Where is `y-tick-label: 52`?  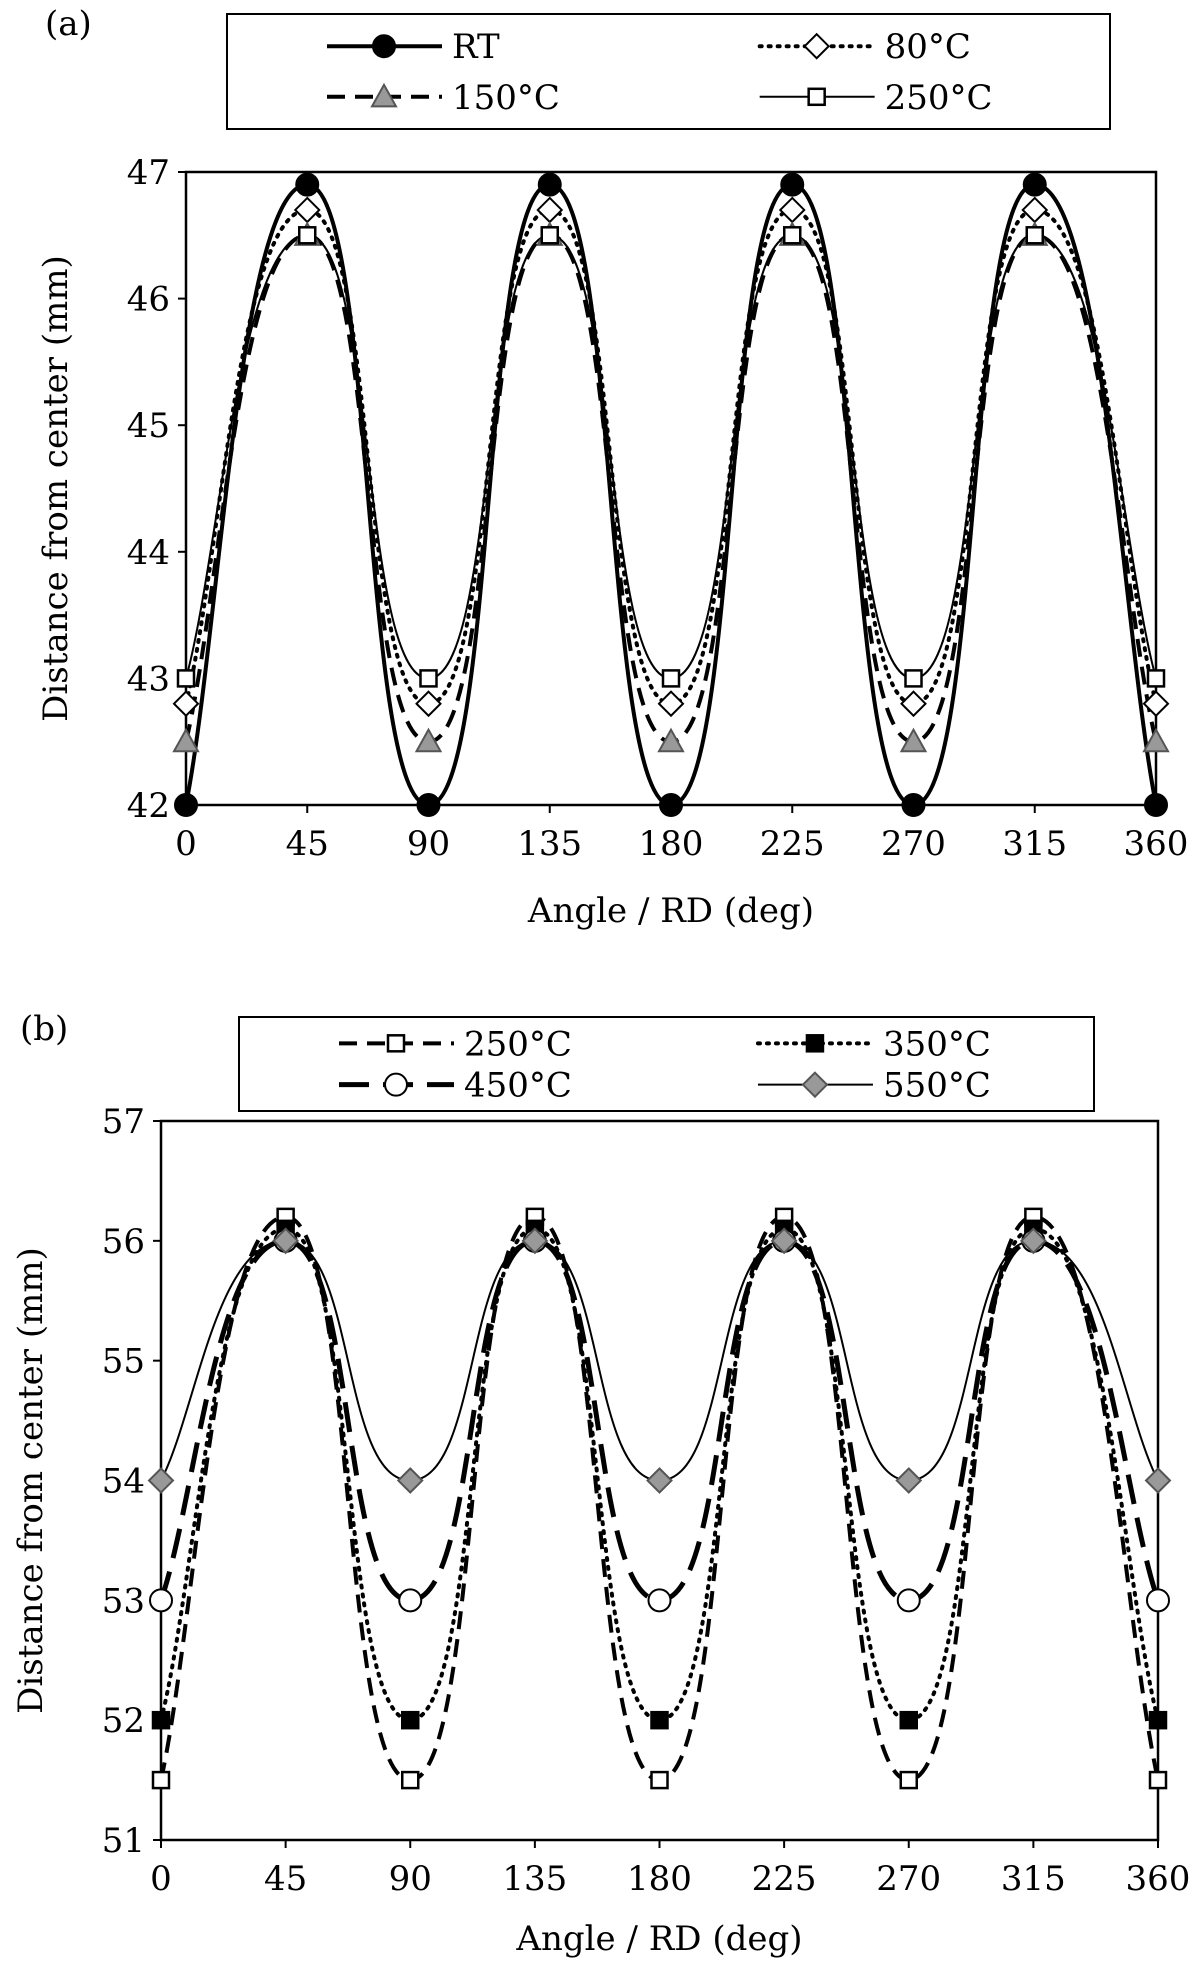 y-tick-label: 52 is located at coordinates (123, 1721).